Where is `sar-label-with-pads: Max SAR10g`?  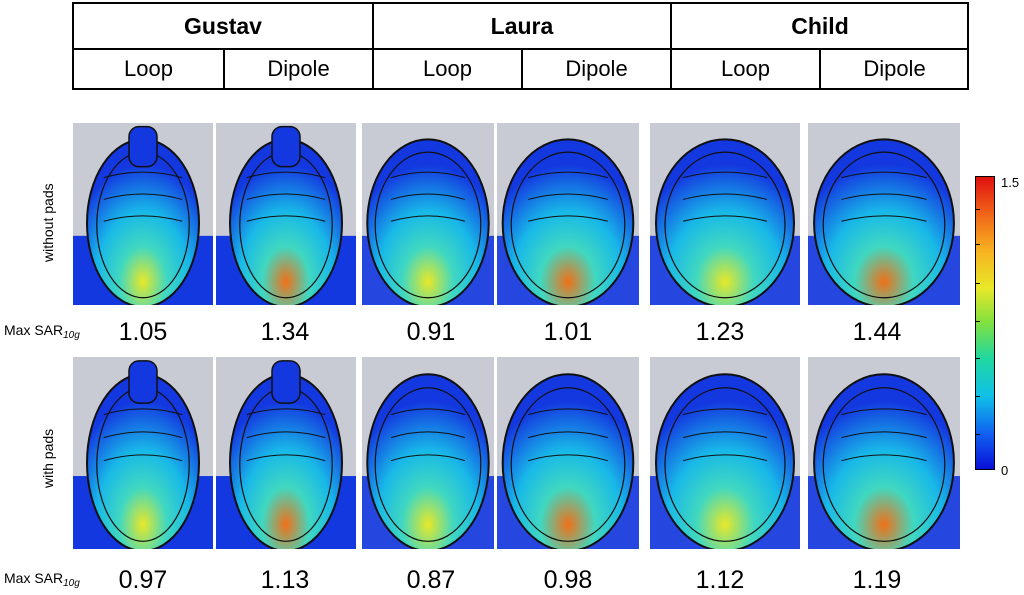
sar-label-with-pads: Max SAR10g is located at coordinates (42, 579).